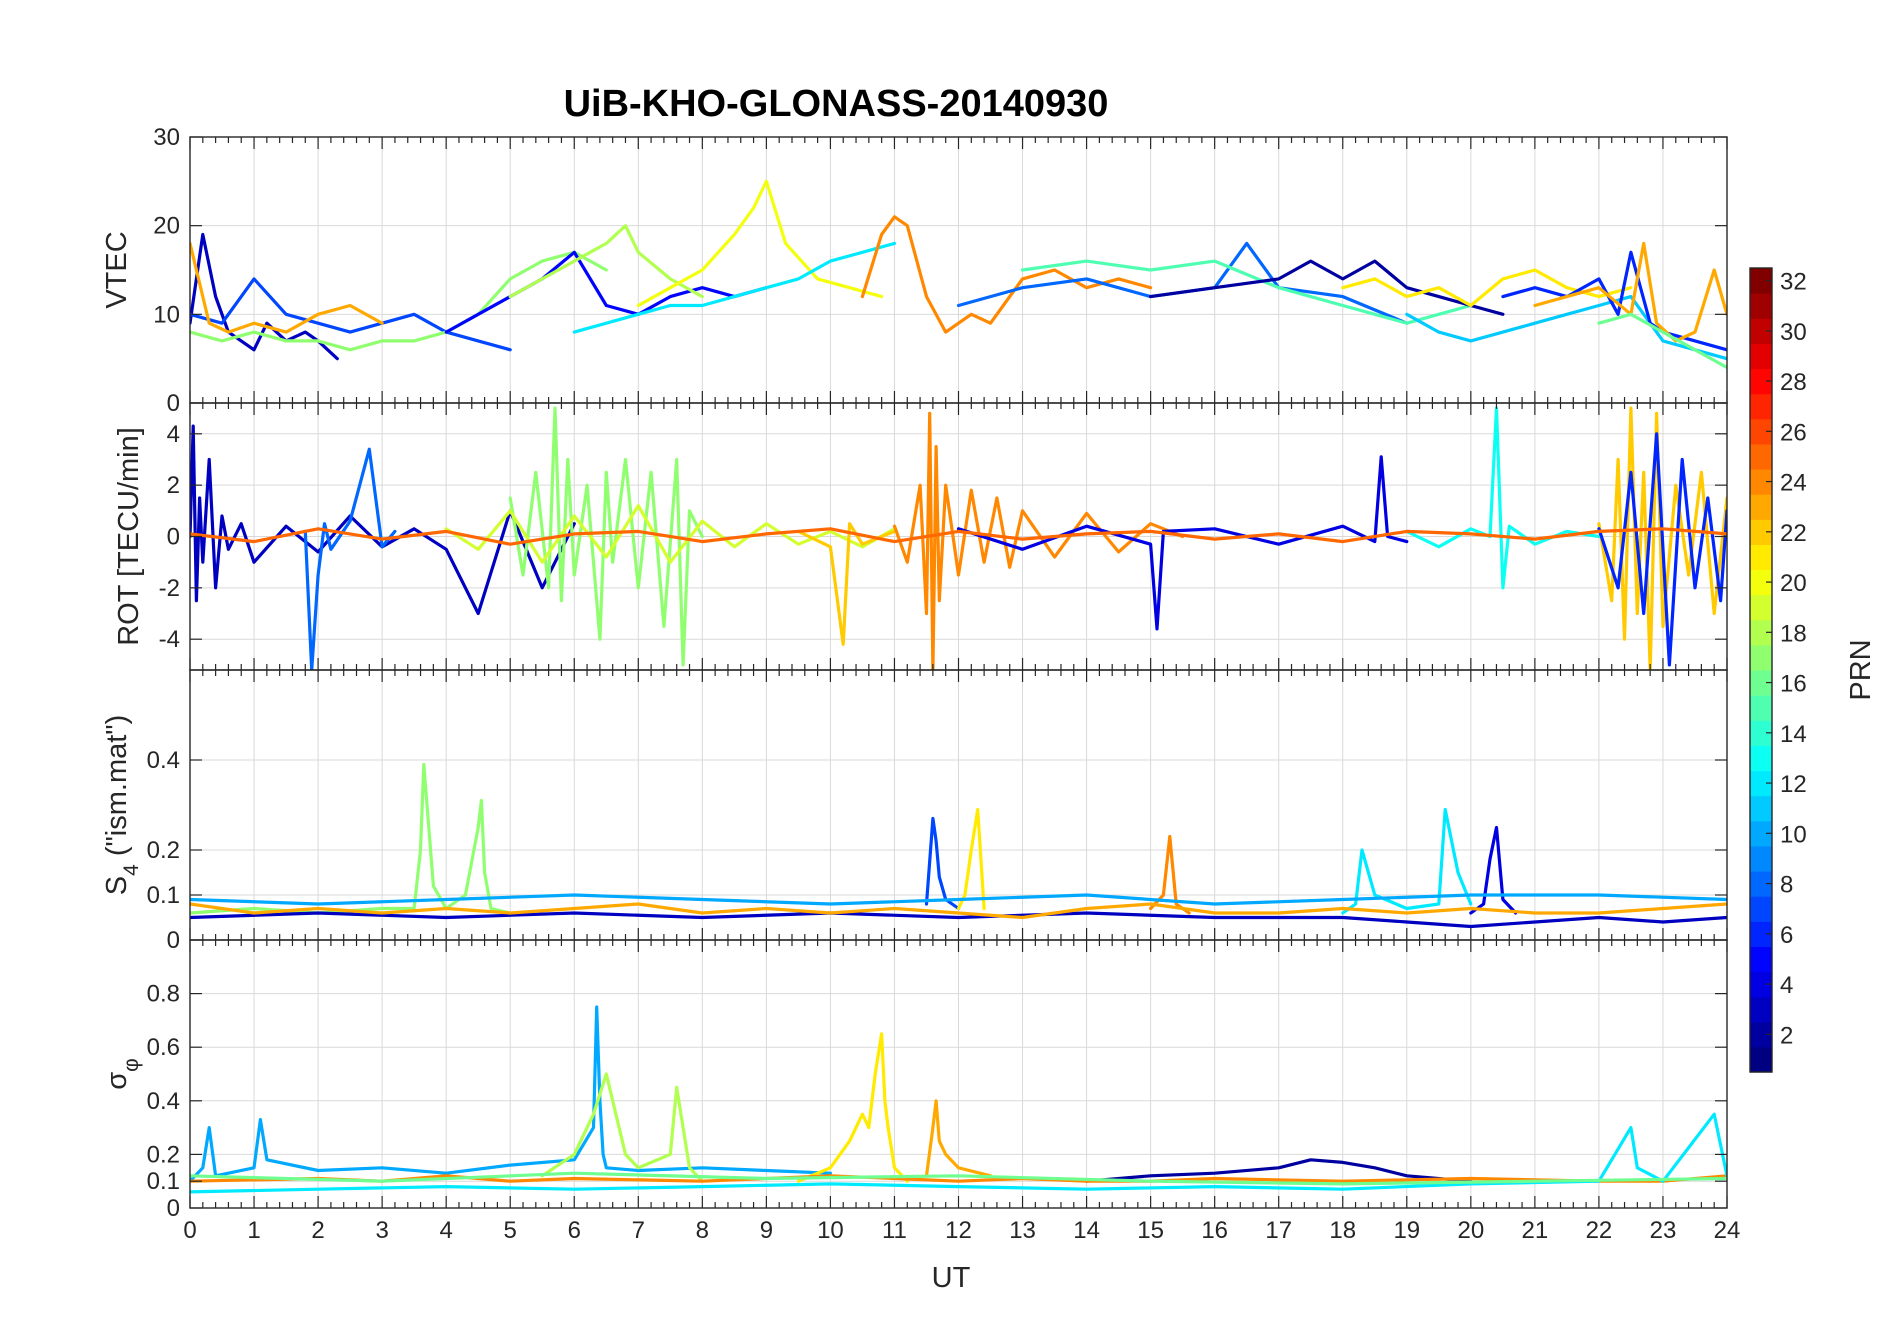 The image size is (1902, 1330). I want to click on colorbar-tick-label: 20, so click(1793, 583).